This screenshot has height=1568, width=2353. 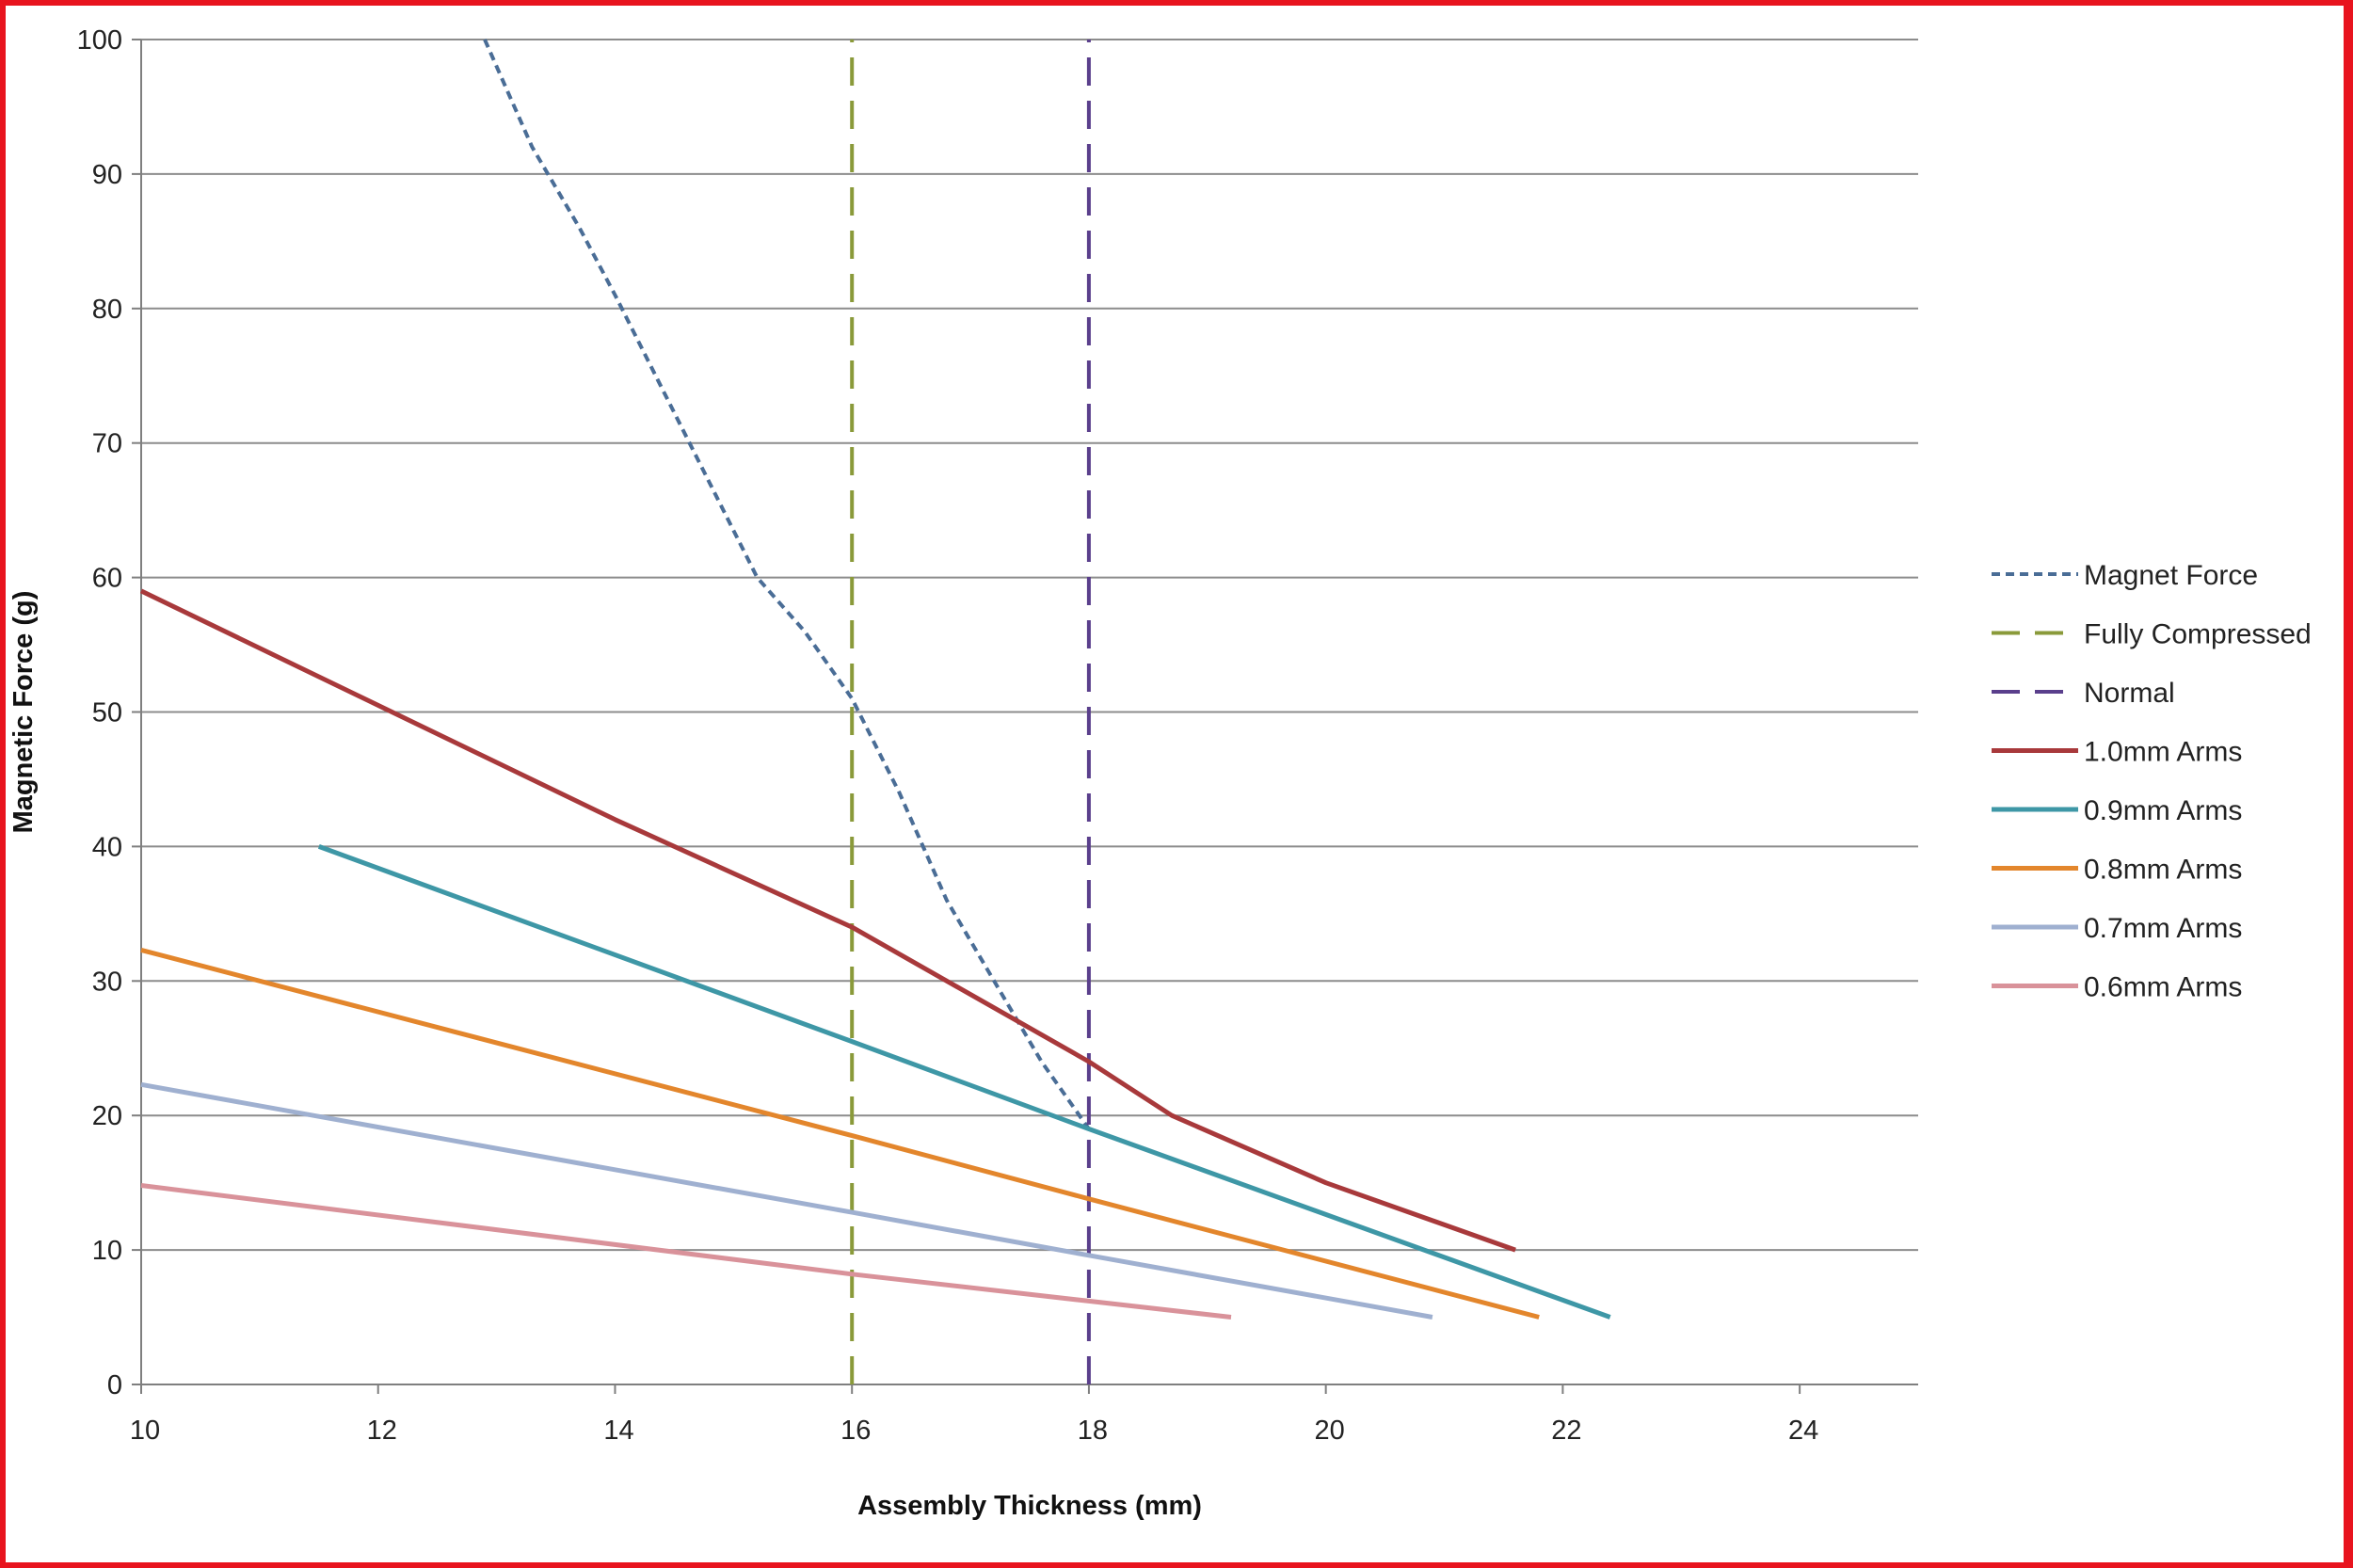 What do you see at coordinates (1566, 1431) in the screenshot?
I see `x-tick-label: 22` at bounding box center [1566, 1431].